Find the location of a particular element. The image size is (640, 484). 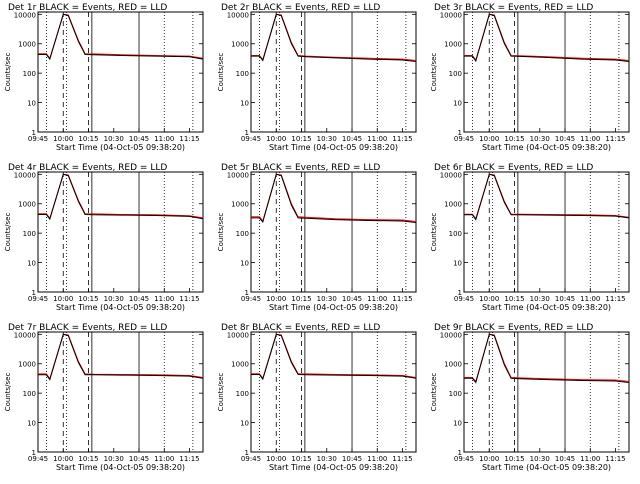

panel-title: Det 7r BLACK = Events, RED = LLD is located at coordinates (87, 328).